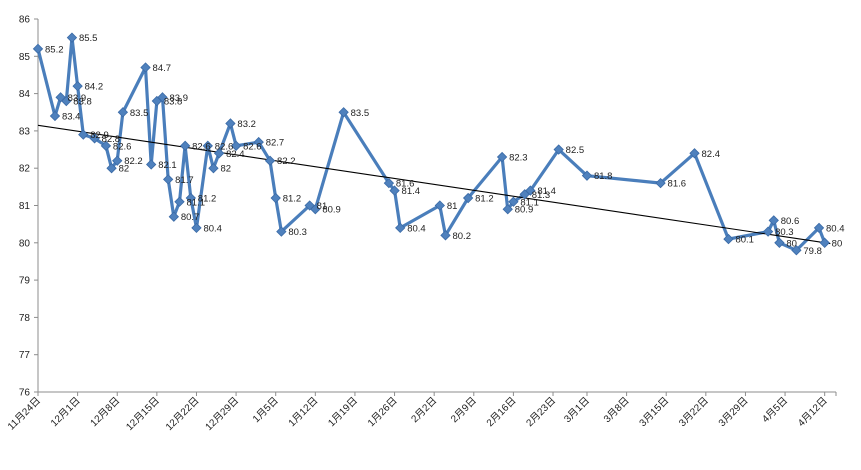  I want to click on data-label: 80.4, so click(416, 228).